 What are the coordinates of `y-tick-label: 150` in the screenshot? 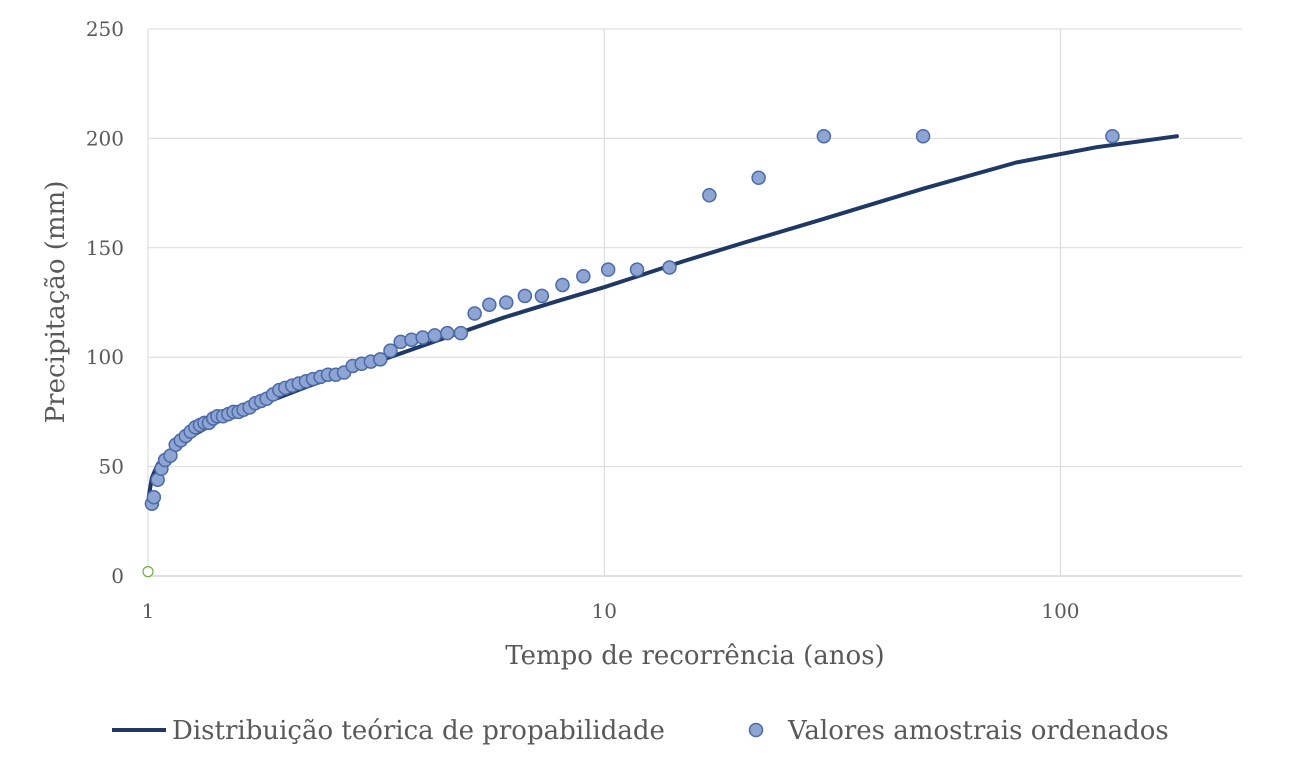 It's located at (105, 248).